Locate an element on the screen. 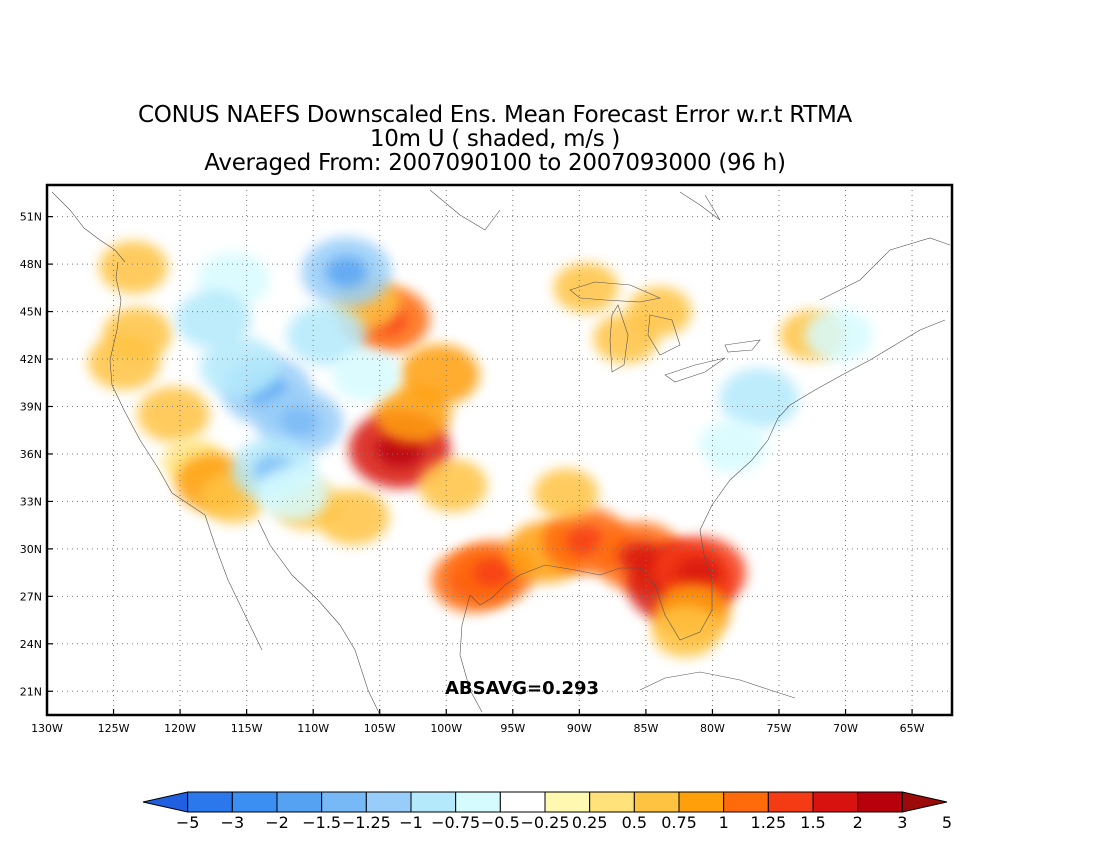 The image size is (1100, 850). y-tick-label: 45N is located at coordinates (31, 312).